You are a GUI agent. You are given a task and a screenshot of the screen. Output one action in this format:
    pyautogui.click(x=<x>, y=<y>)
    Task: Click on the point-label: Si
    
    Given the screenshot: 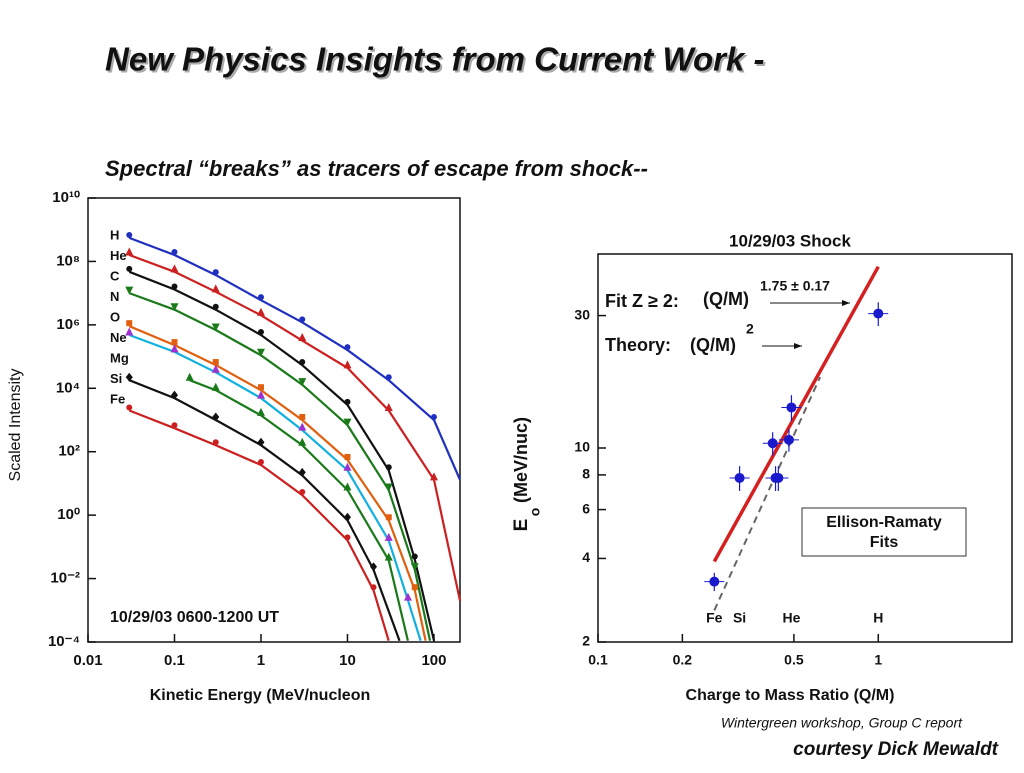 What is the action you would take?
    pyautogui.click(x=739, y=618)
    